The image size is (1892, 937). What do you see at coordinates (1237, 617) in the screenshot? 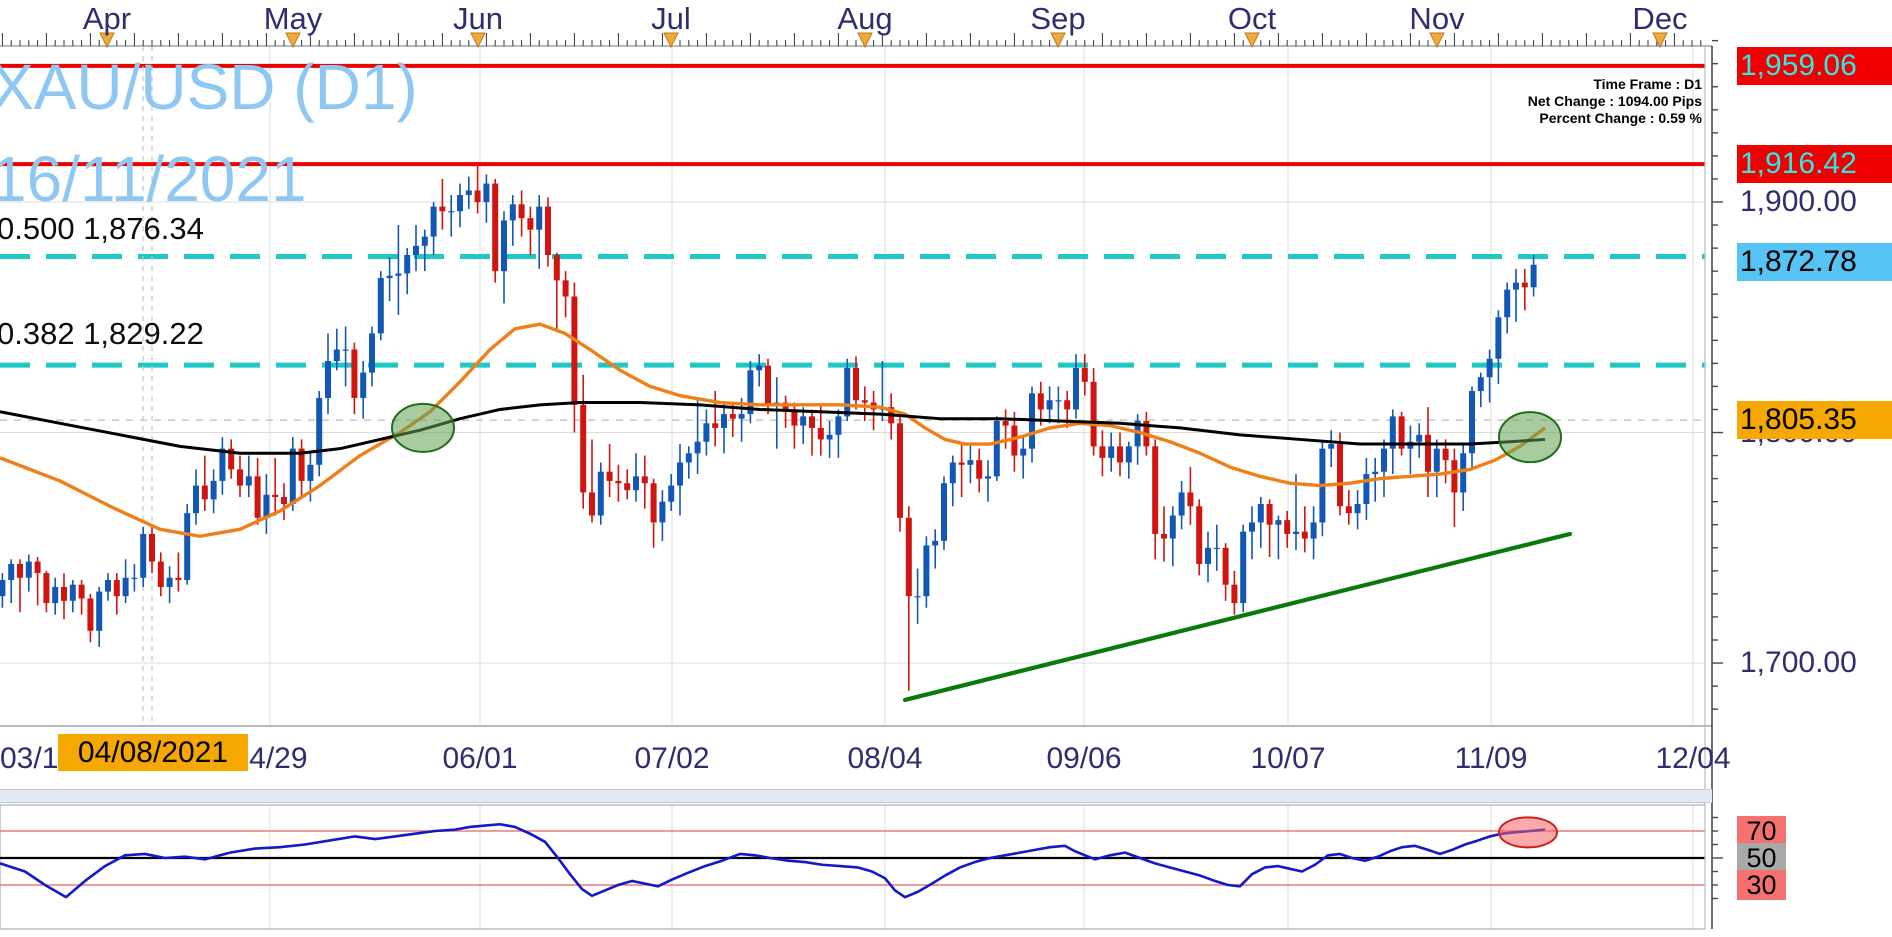
I see `support-trendline` at bounding box center [1237, 617].